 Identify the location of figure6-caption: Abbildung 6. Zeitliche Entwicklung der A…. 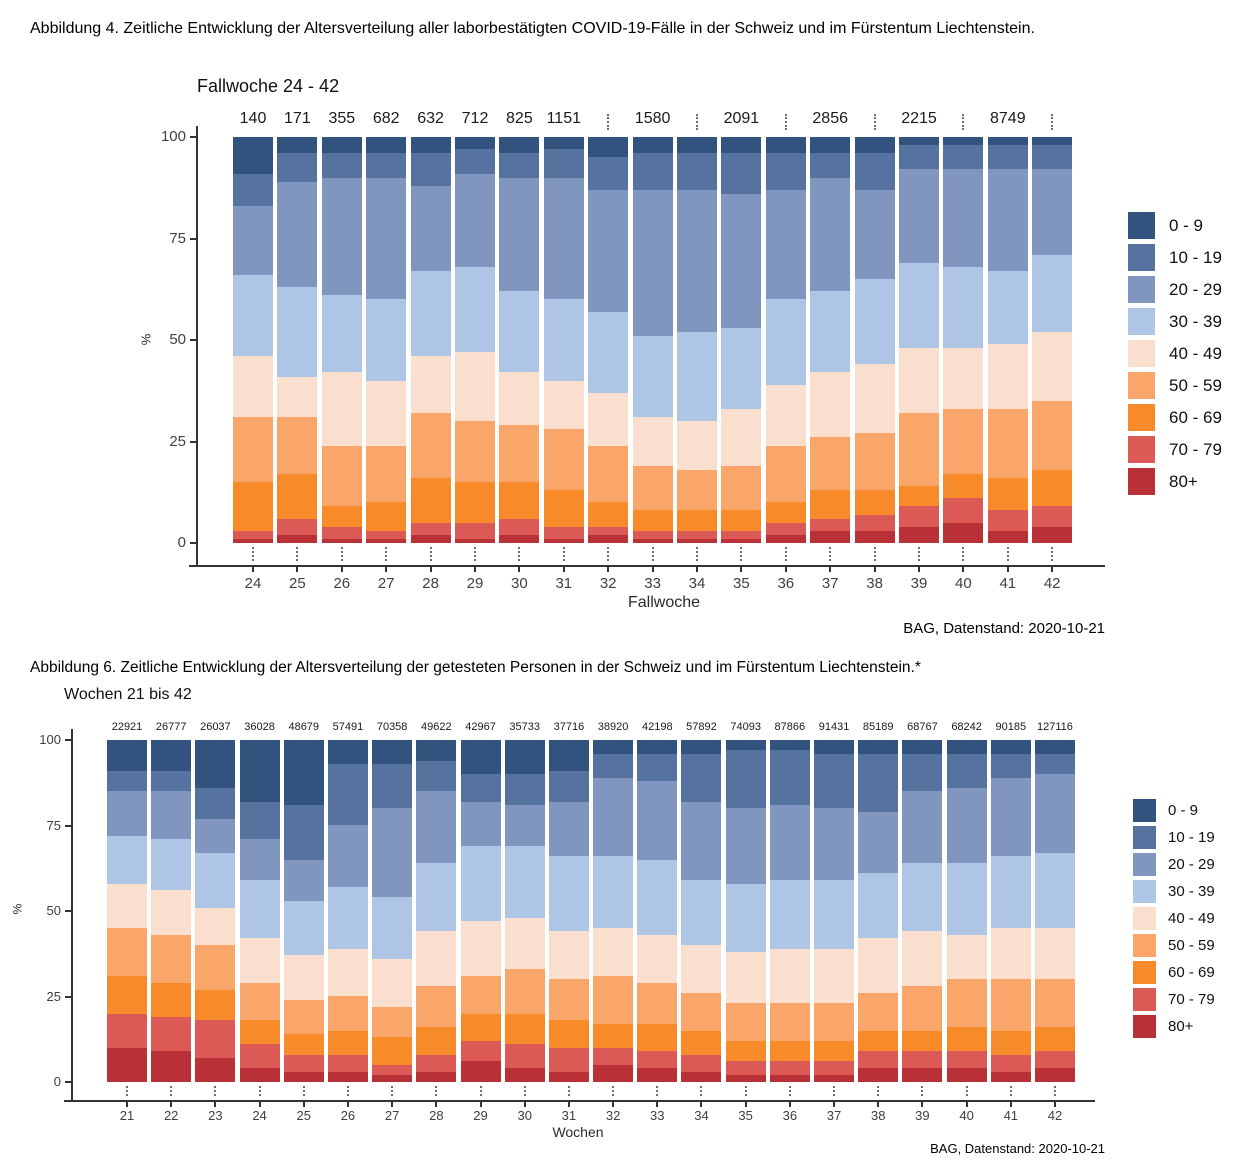
(475, 667).